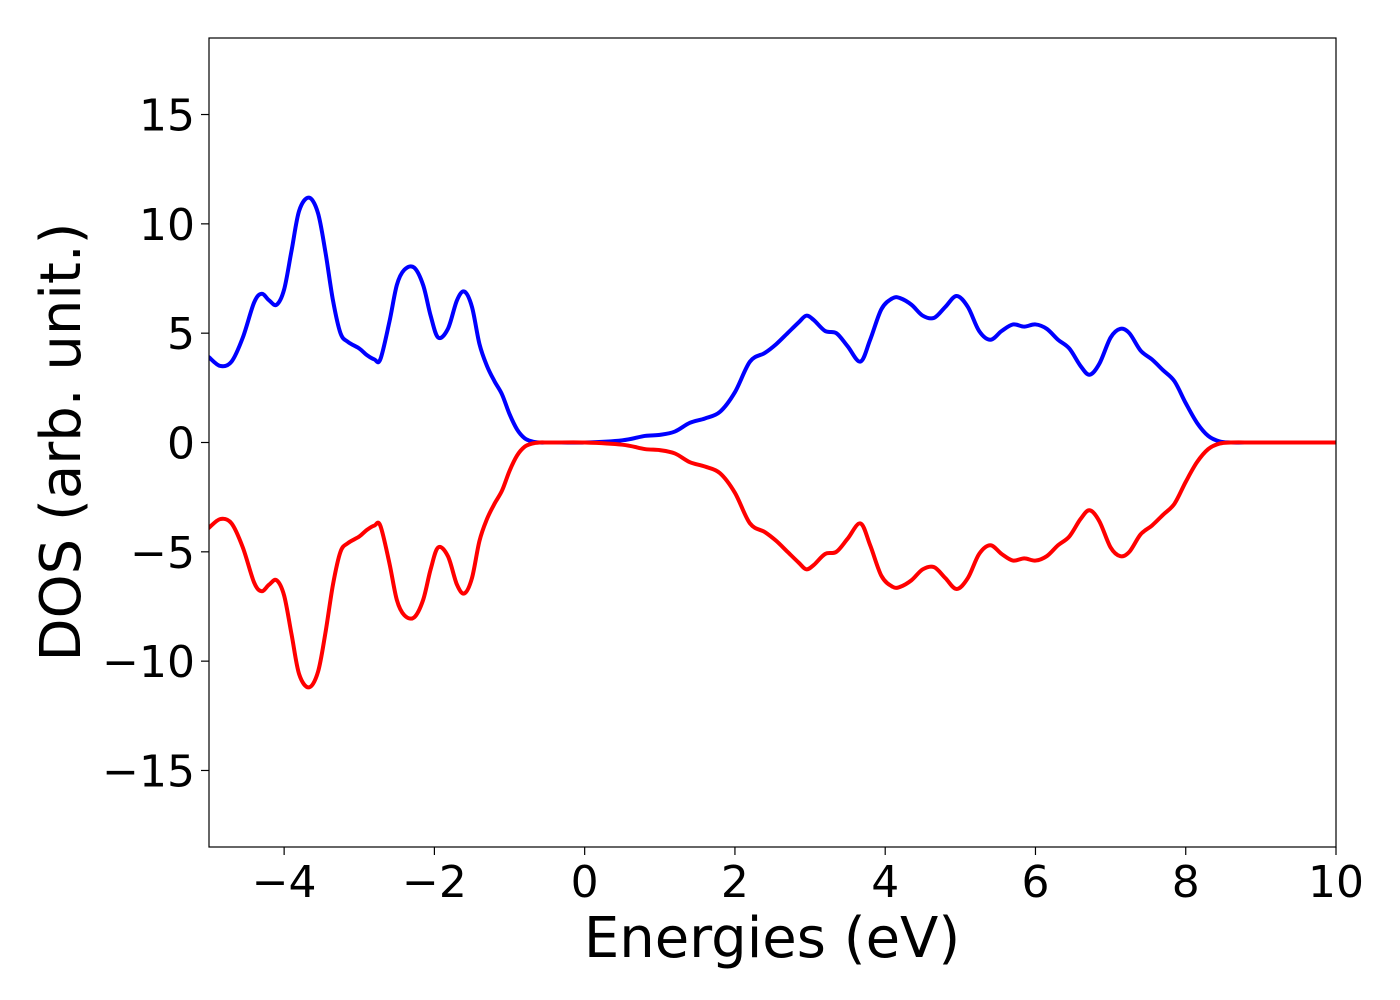 This screenshot has height=1000, width=1400. What do you see at coordinates (1336, 882) in the screenshot?
I see `x-tick-label: 10` at bounding box center [1336, 882].